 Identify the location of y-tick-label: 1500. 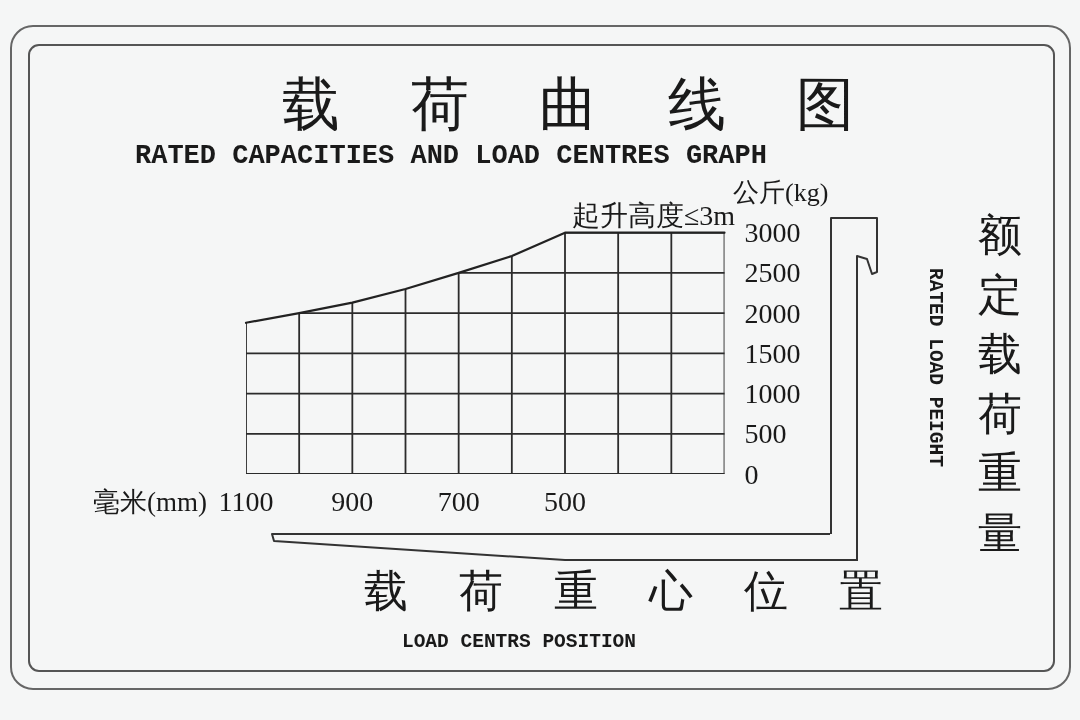
(772, 353).